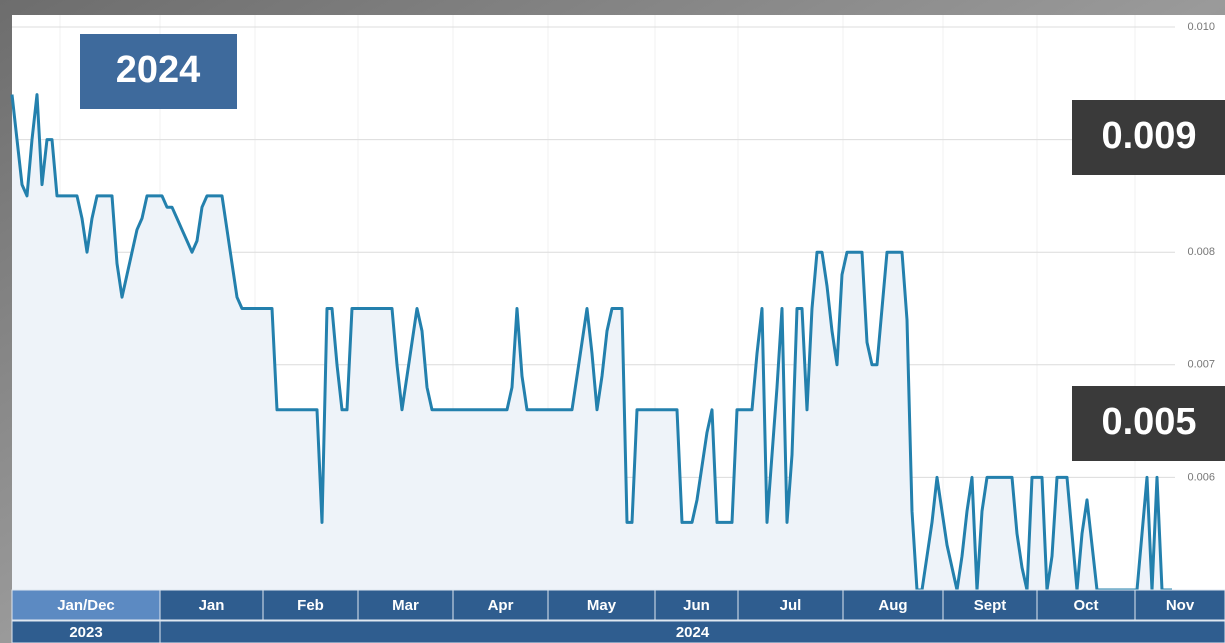  I want to click on year-label: 2024, so click(693, 632).